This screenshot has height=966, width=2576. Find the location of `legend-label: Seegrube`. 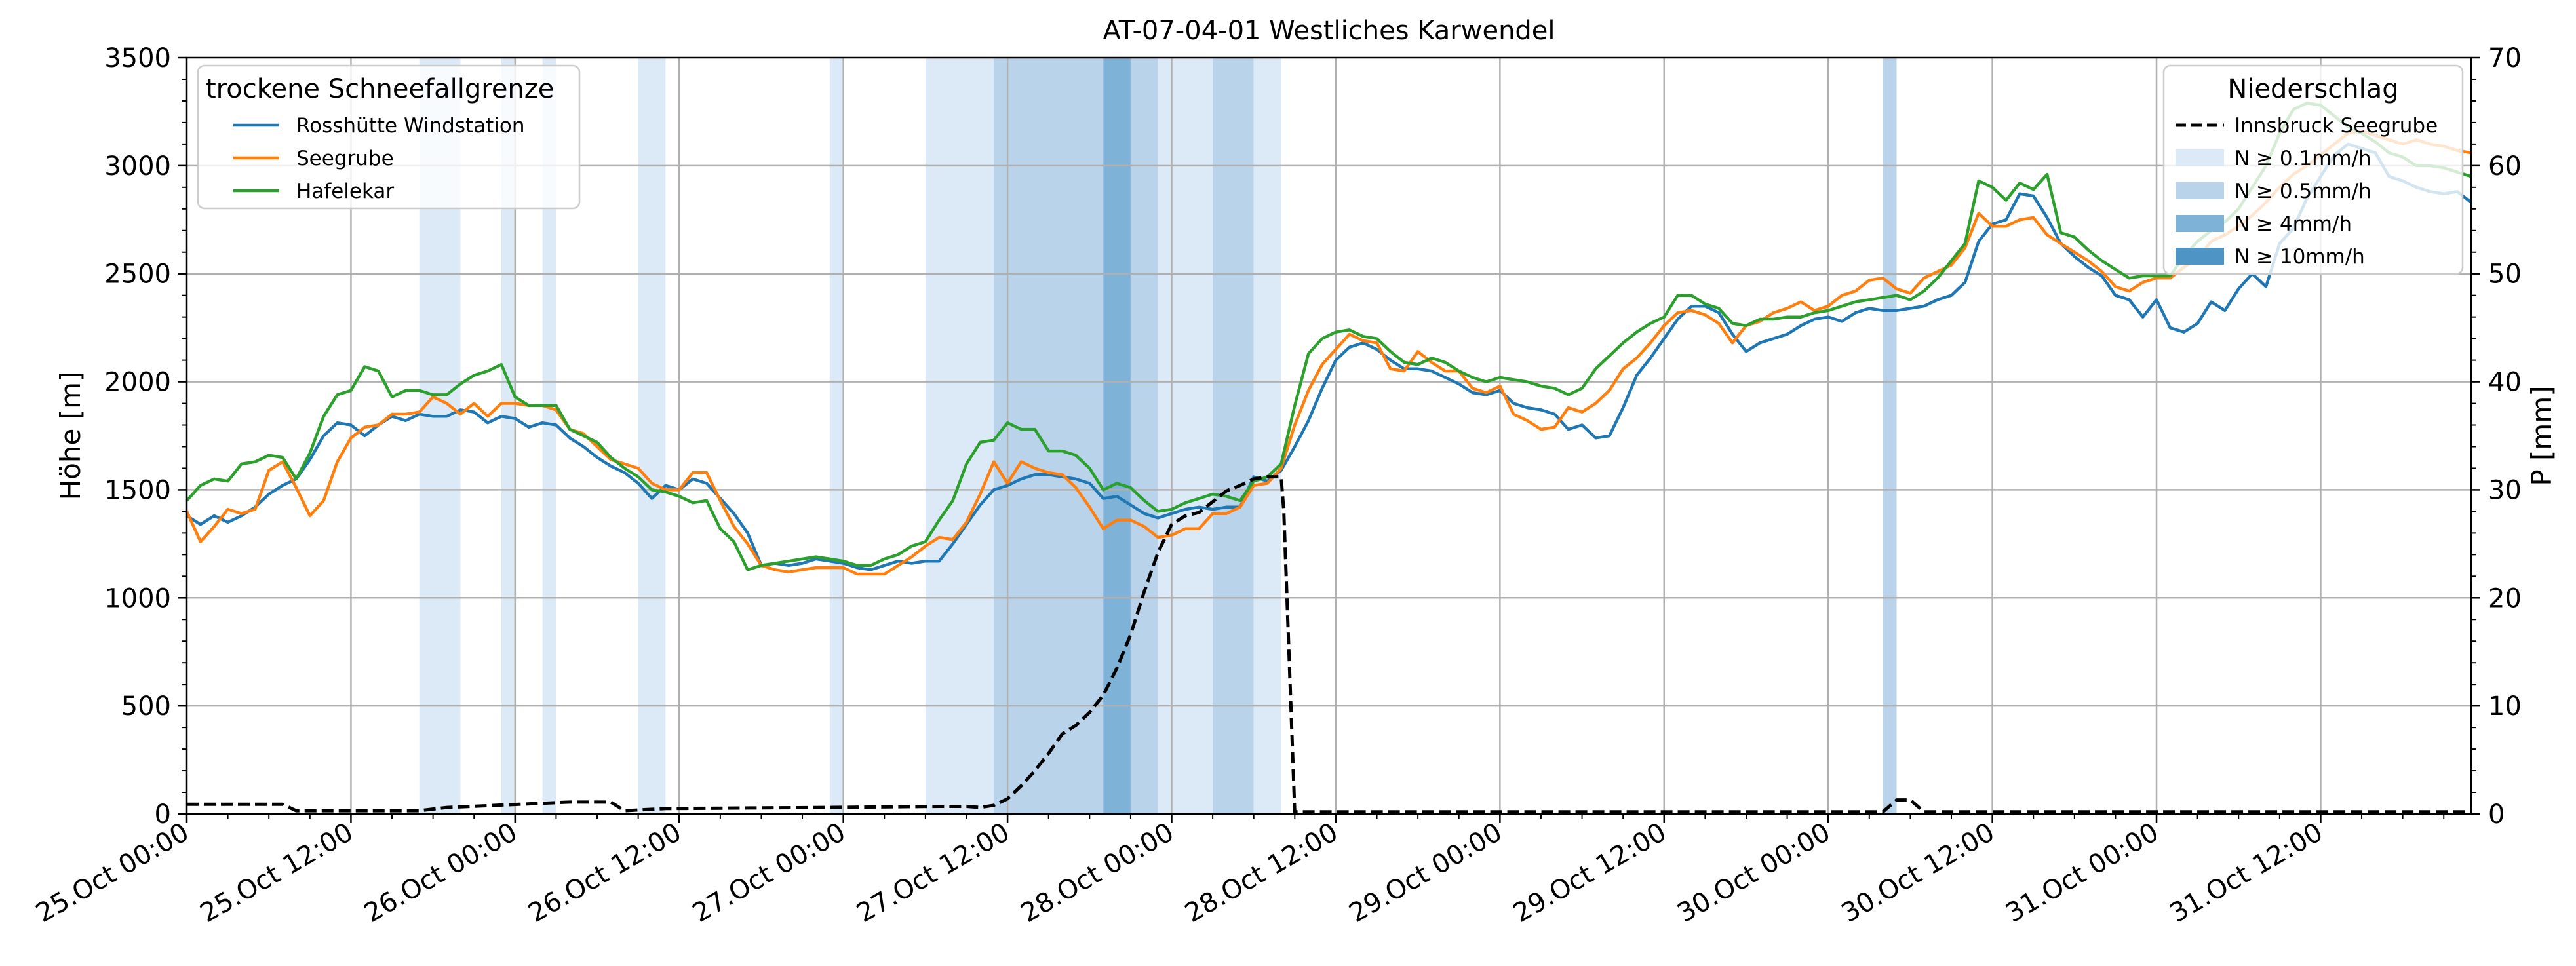

legend-label: Seegrube is located at coordinates (345, 158).